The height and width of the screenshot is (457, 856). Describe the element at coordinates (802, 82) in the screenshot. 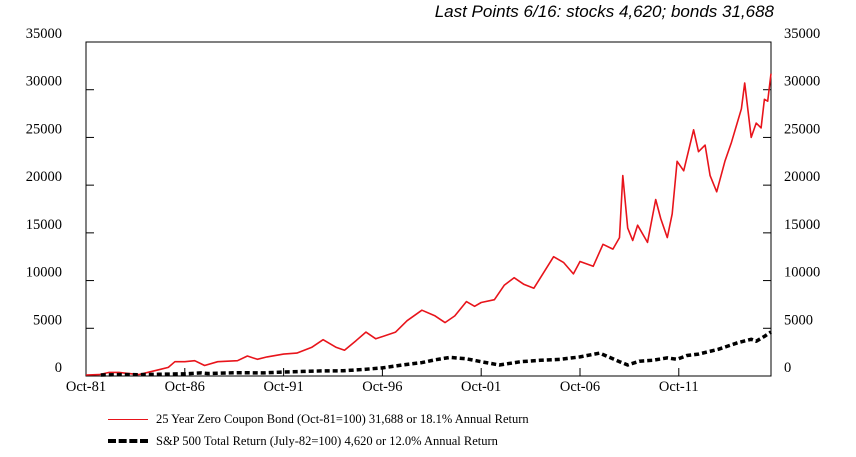

I see `y-tick-label-right: 30000` at that location.